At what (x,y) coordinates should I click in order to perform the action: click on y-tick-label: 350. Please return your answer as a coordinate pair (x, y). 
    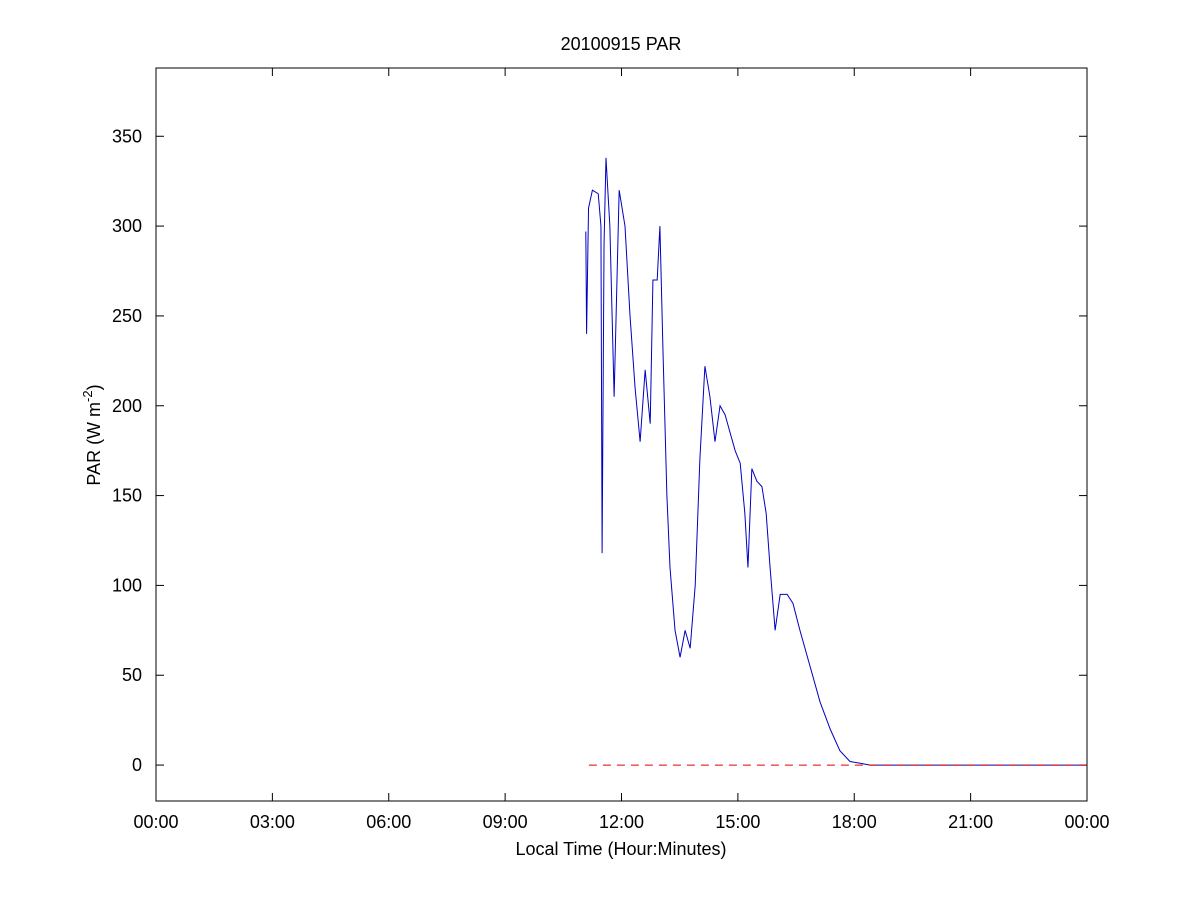
    Looking at the image, I should click on (127, 136).